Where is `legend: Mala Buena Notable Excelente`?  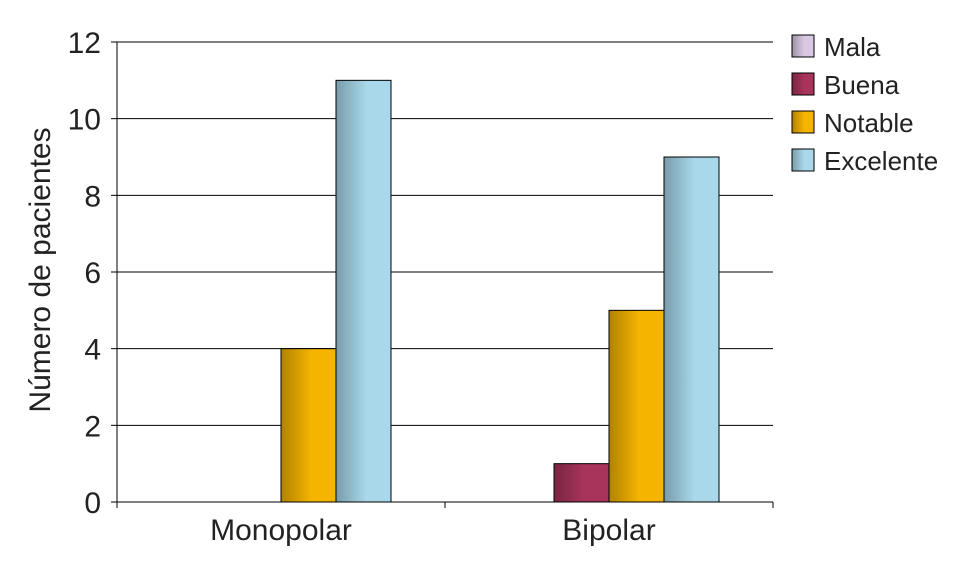 legend: Mala Buena Notable Excelente is located at coordinates (864, 104).